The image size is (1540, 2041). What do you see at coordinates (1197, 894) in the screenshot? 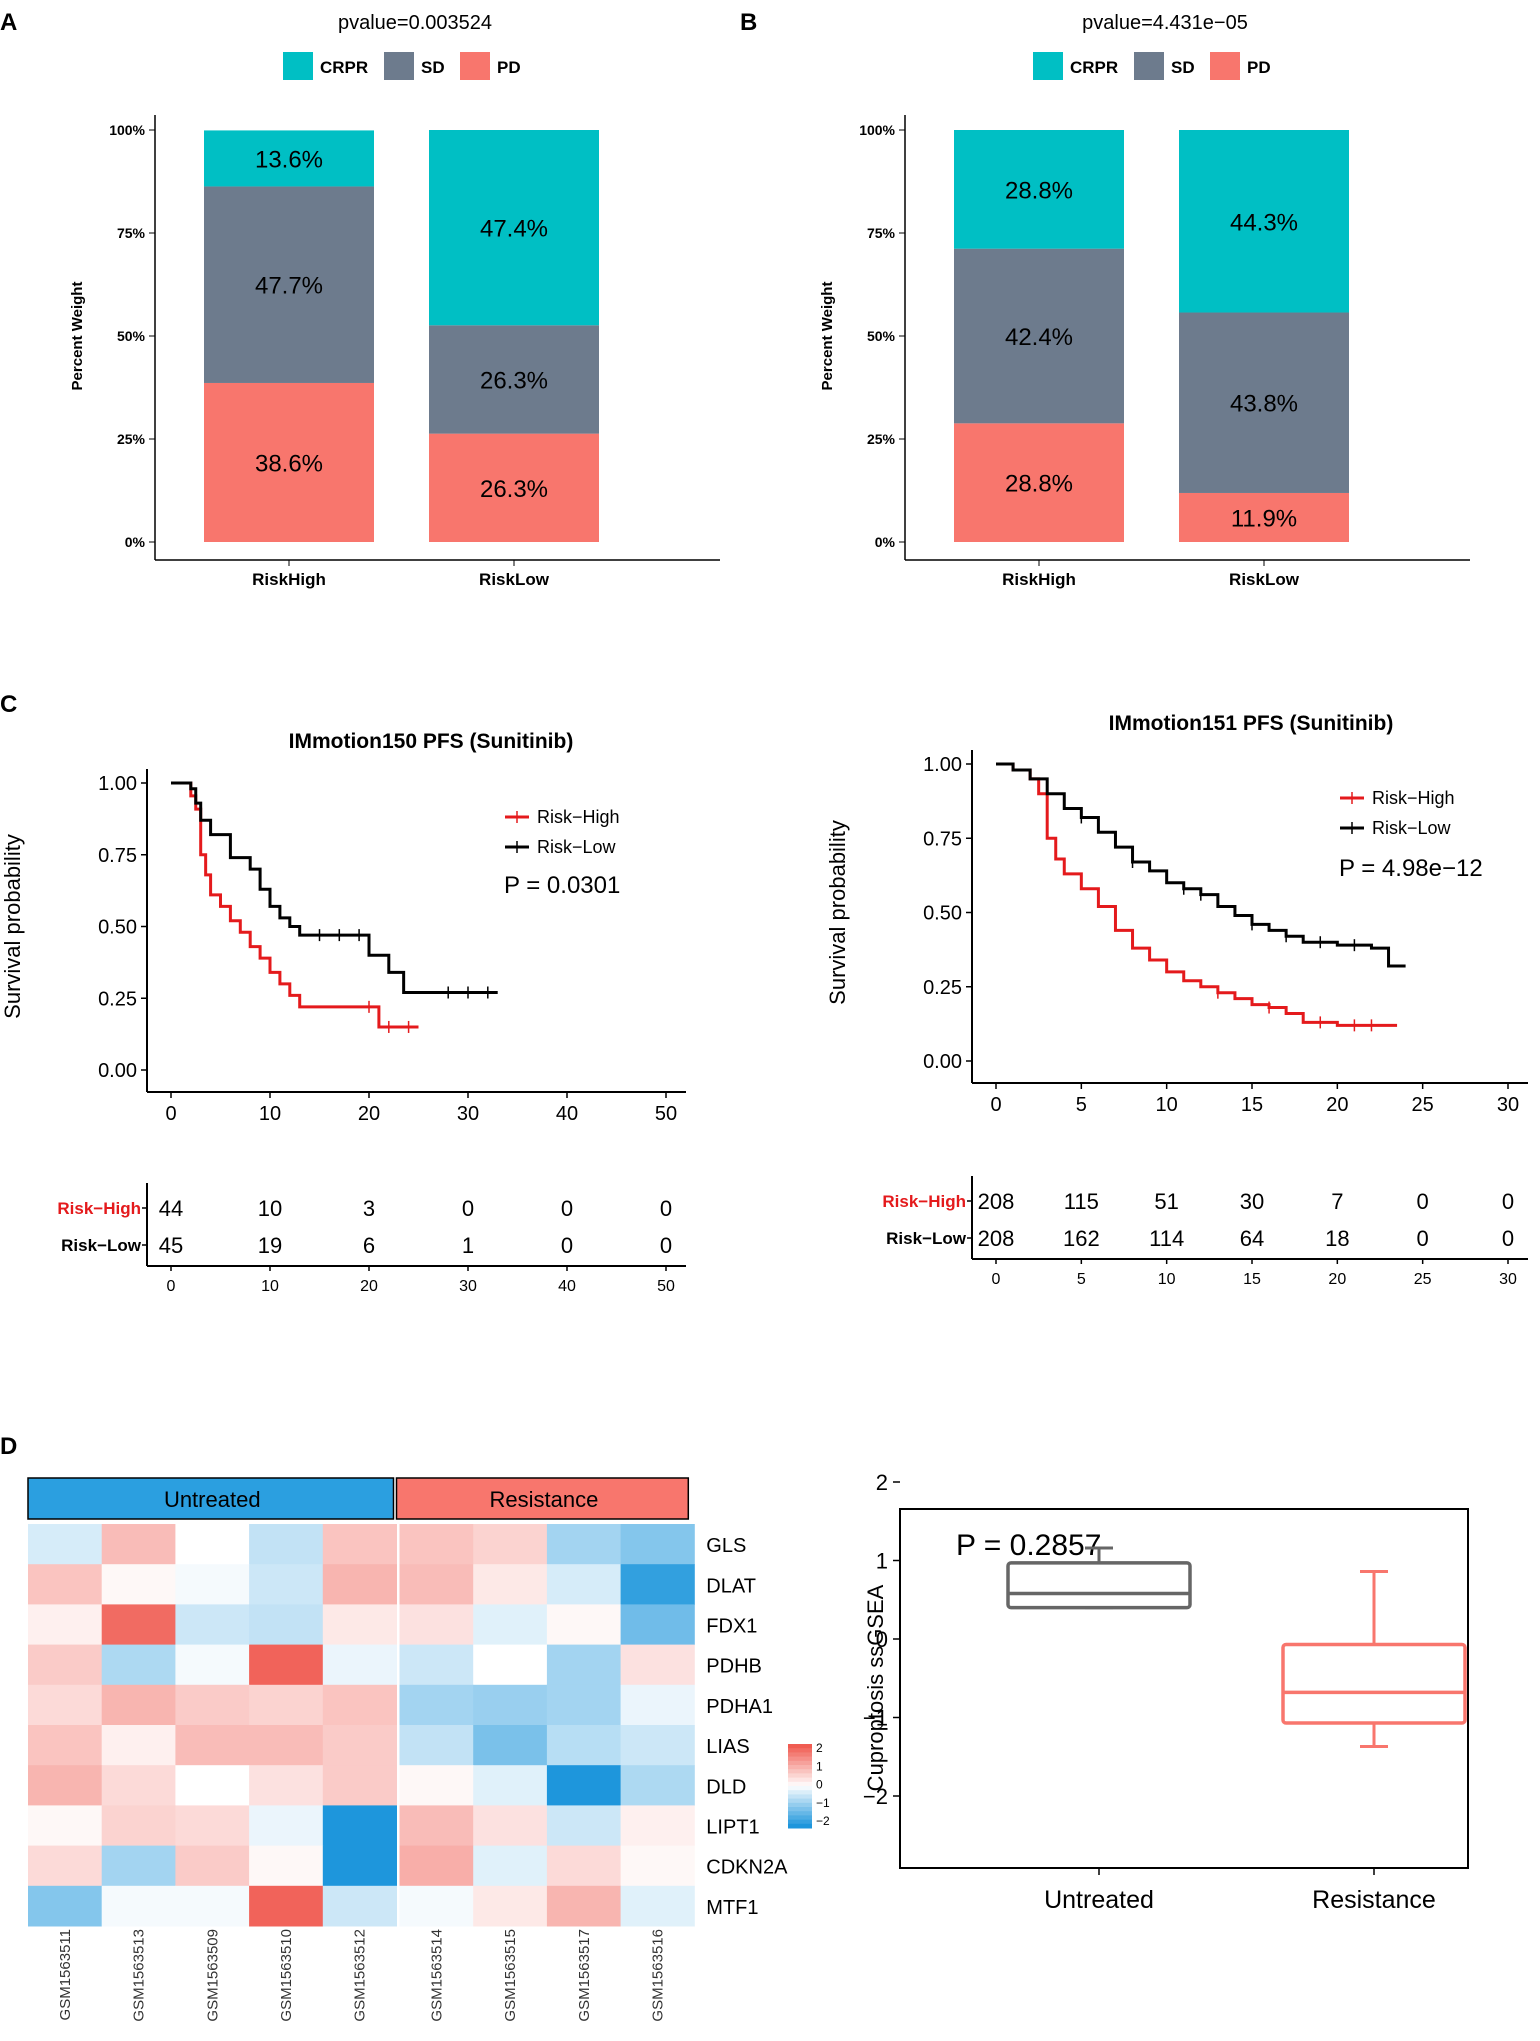
I see `km-curve-risk-high` at bounding box center [1197, 894].